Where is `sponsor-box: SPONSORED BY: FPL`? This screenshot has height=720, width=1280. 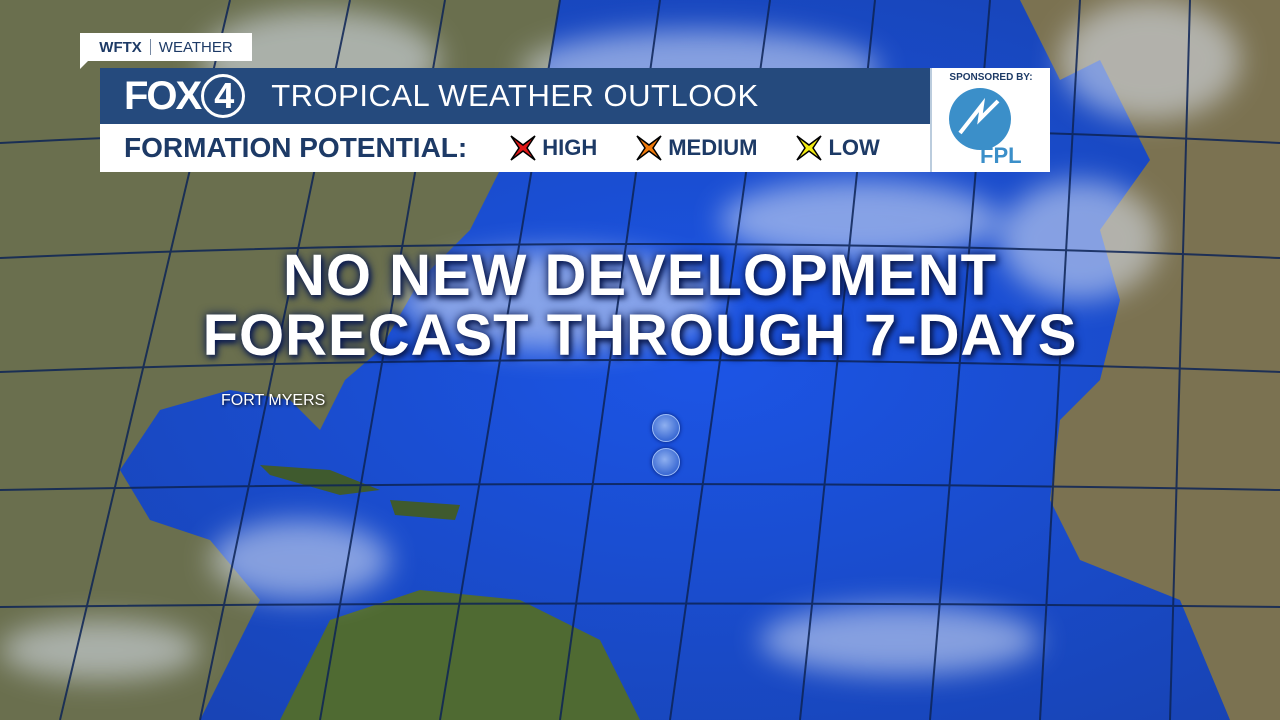 sponsor-box: SPONSORED BY: FPL is located at coordinates (990, 120).